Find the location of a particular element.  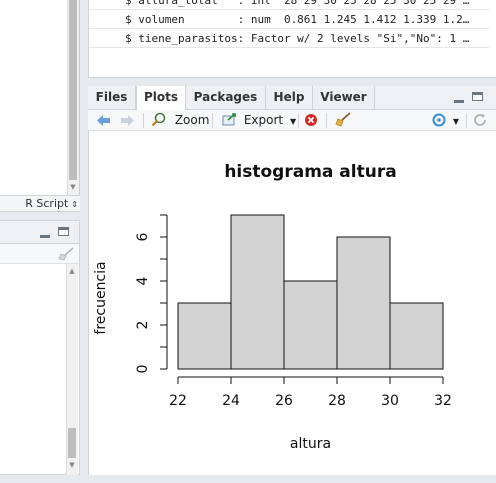

console-pane-header is located at coordinates (40, 232).